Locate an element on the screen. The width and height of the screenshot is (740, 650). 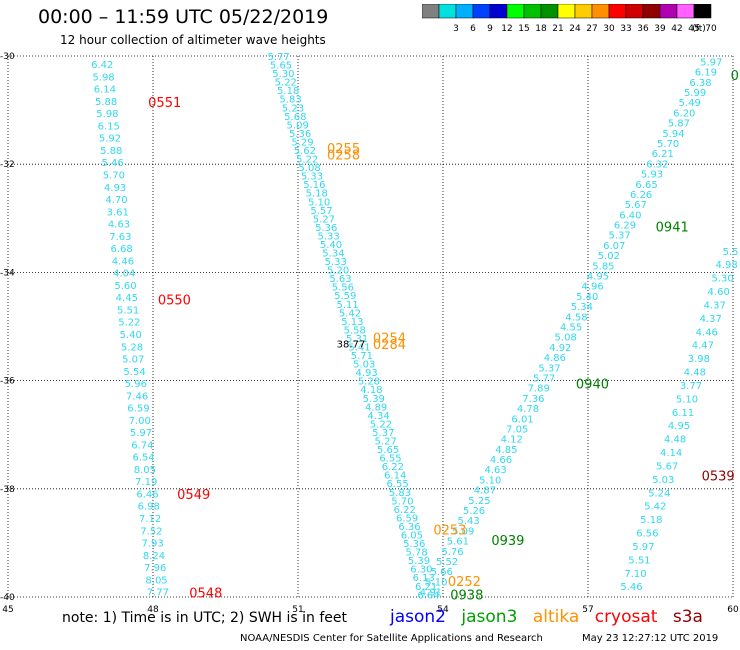
swh-value: 5.96 is located at coordinates (136, 384).